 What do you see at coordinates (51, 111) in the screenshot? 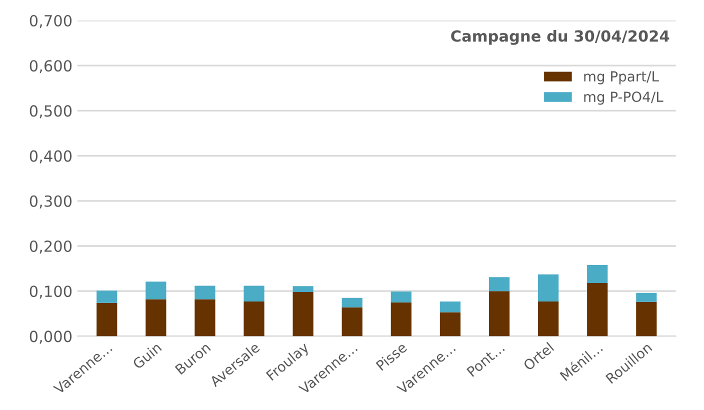
I see `y-tick-label: 0,500` at bounding box center [51, 111].